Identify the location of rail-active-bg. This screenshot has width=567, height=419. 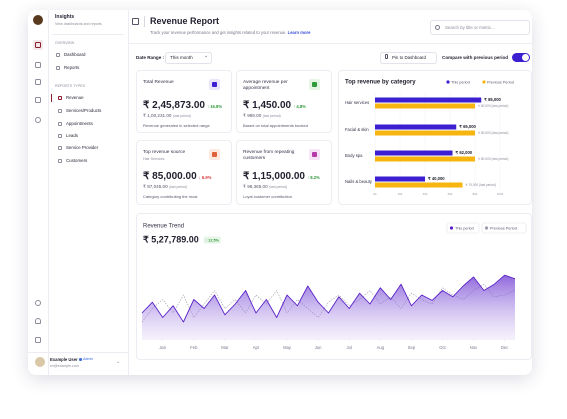
(38, 45).